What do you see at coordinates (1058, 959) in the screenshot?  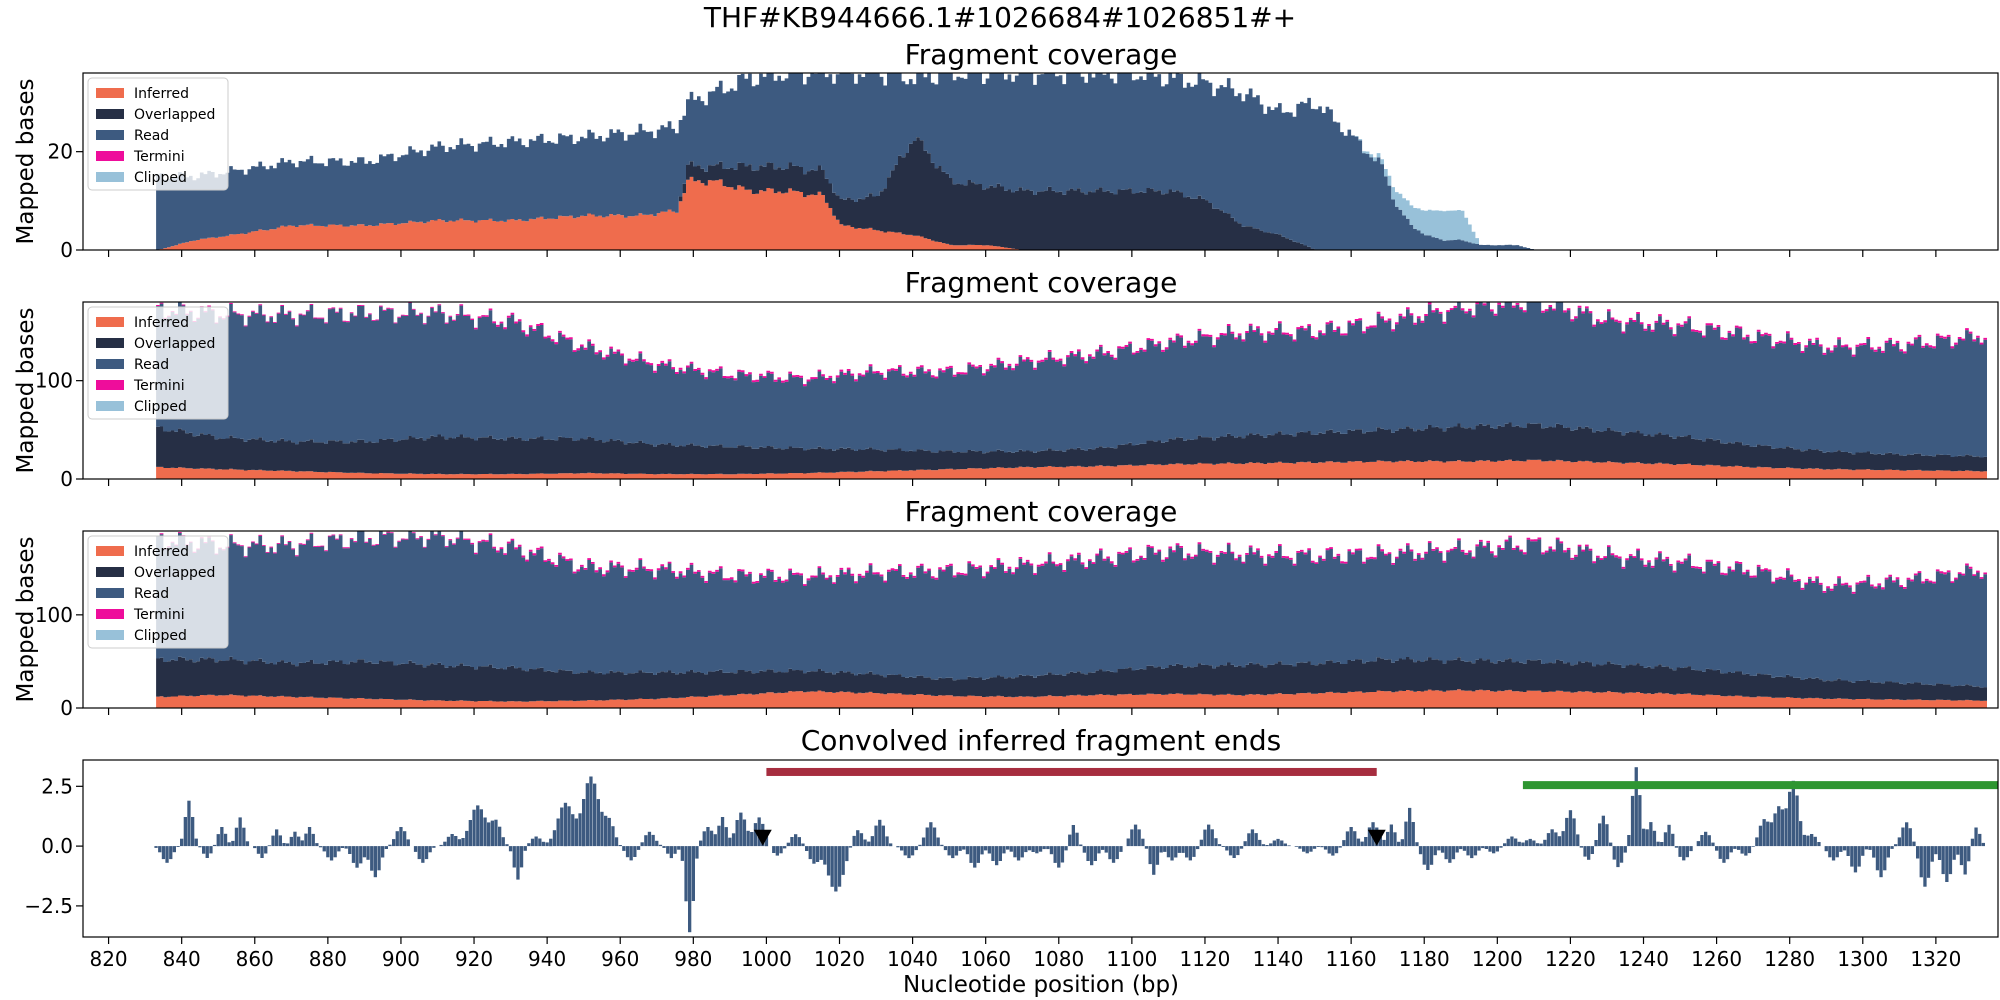 I see `x-tick-label: 1080` at bounding box center [1058, 959].